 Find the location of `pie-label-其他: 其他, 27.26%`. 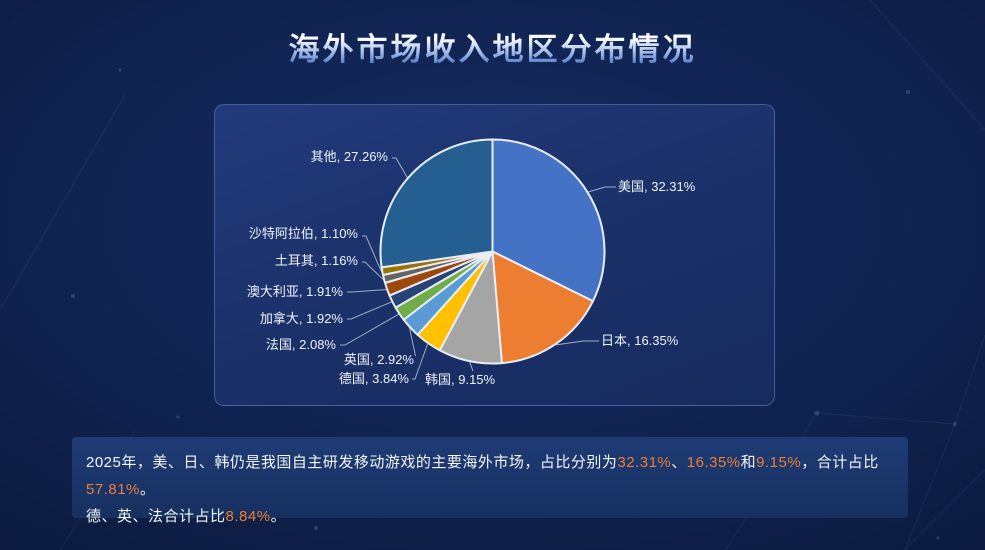

pie-label-其他: 其他, 27.26% is located at coordinates (349, 156).